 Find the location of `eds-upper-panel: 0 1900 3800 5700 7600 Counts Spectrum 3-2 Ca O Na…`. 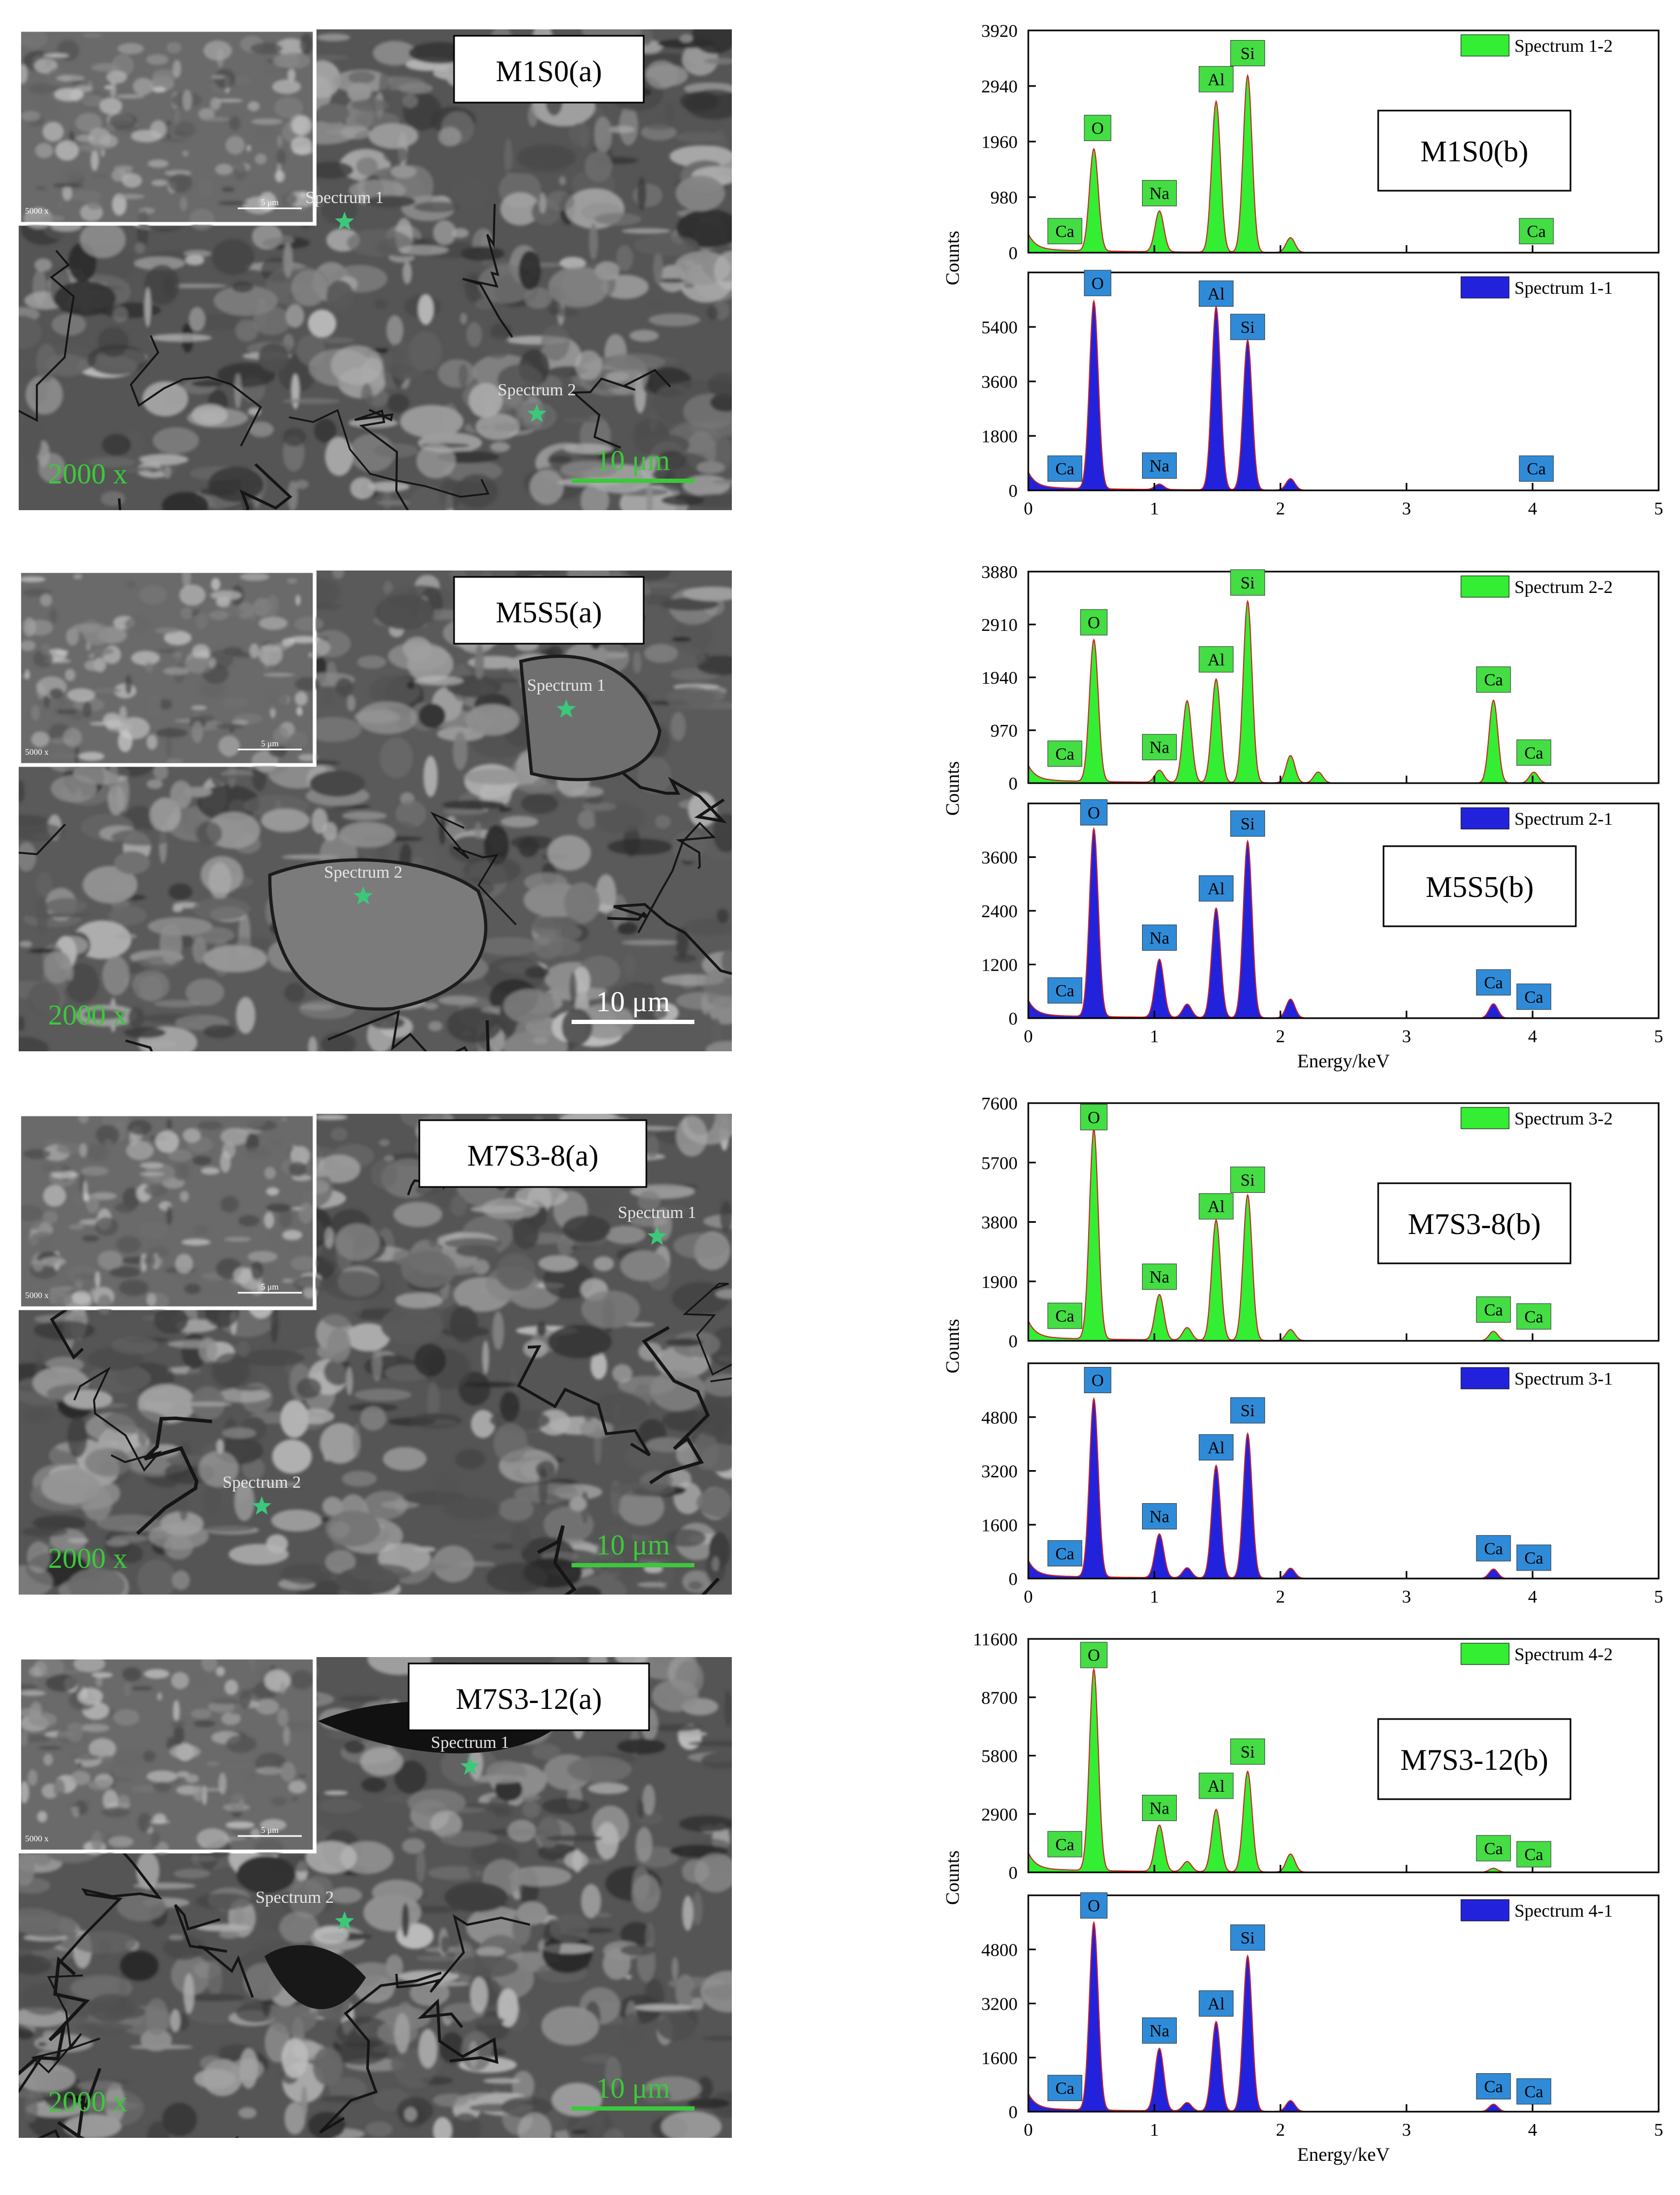

eds-upper-panel: 0 1900 3800 5700 7600 Counts Spectrum 3-2 Ca O Na… is located at coordinates (1301, 1234).